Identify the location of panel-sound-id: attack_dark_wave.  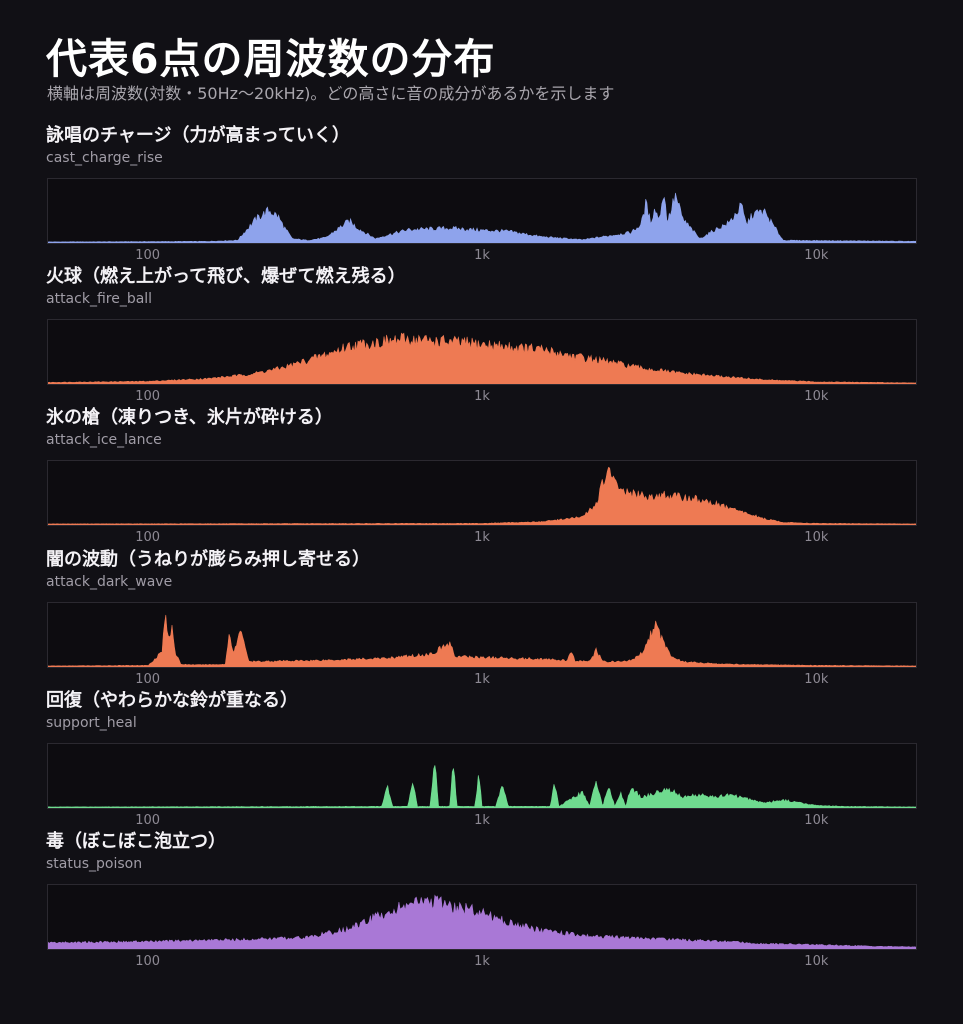
(109, 581).